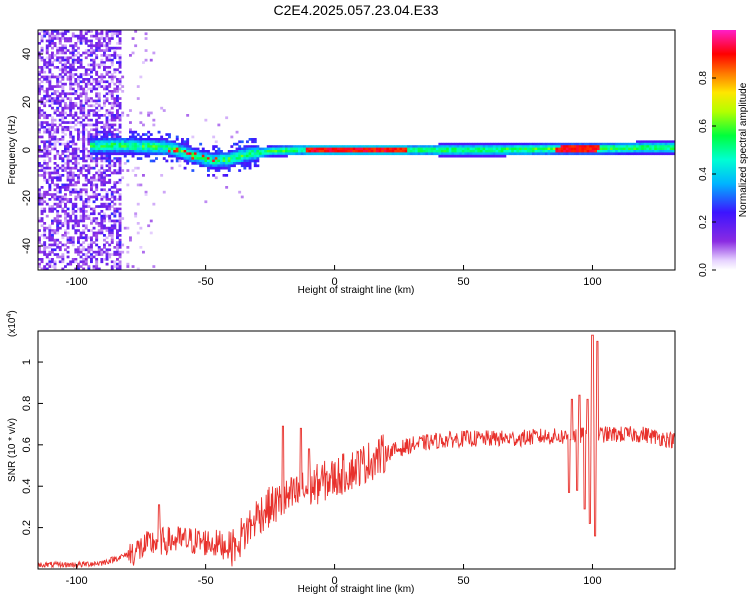 This screenshot has width=750, height=600. Describe the element at coordinates (724, 150) in the screenshot. I see `colorbar-gradient` at that location.